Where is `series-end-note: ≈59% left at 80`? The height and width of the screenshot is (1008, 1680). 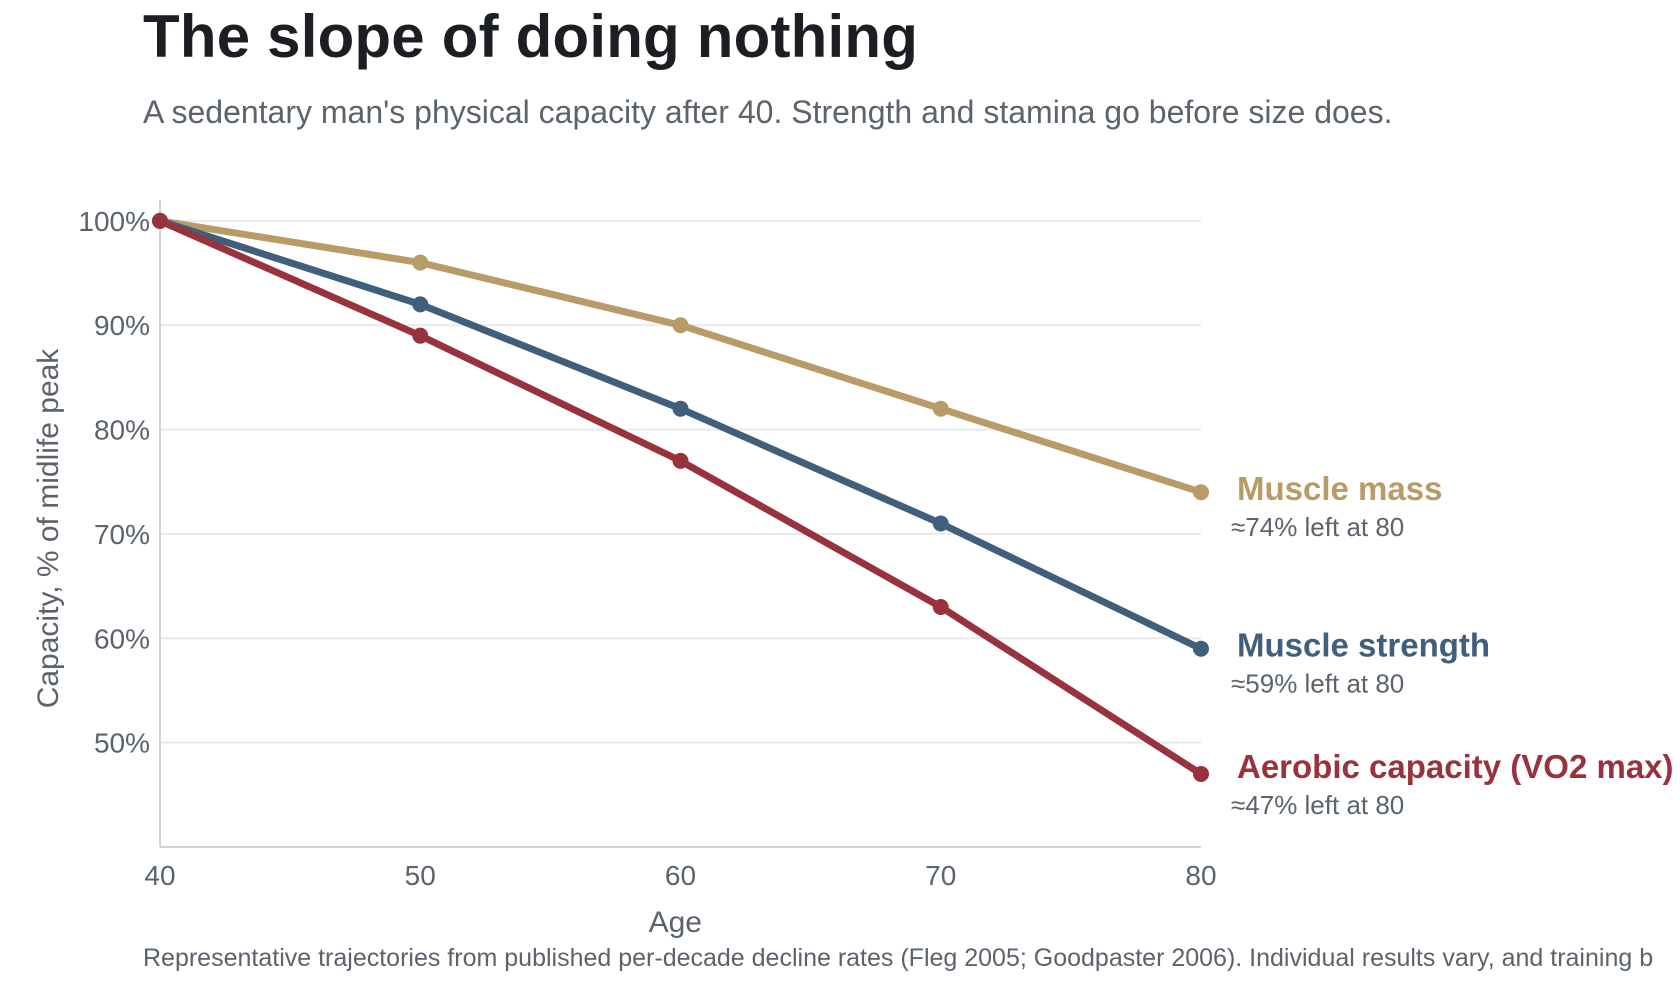 series-end-note: ≈59% left at 80 is located at coordinates (1317, 684).